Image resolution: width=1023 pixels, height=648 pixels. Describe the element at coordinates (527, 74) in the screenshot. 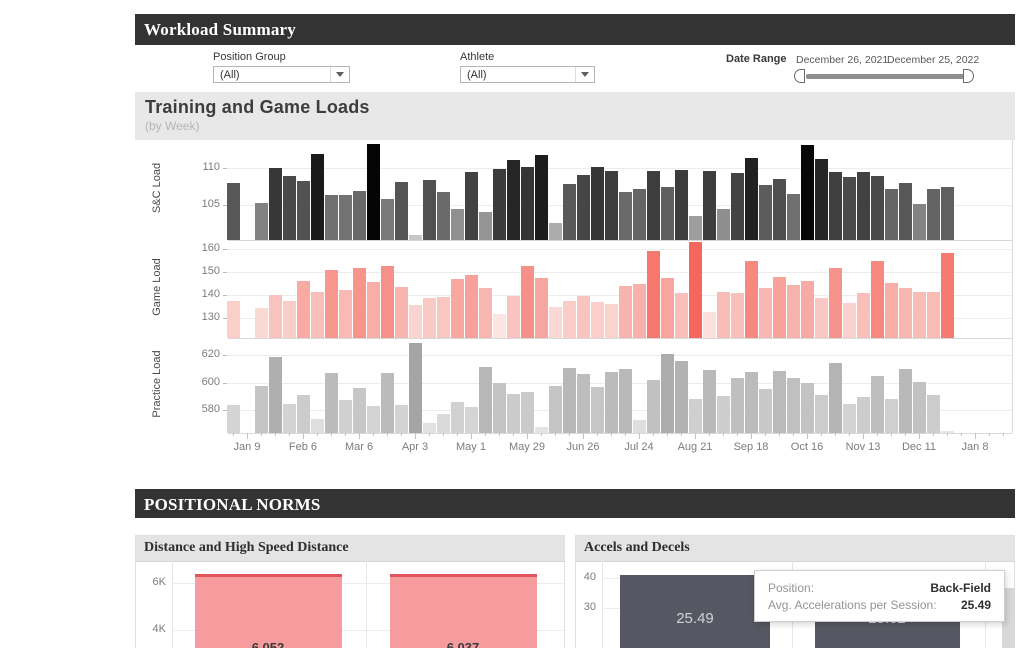

I see `athlete-dropdown: (All)` at that location.